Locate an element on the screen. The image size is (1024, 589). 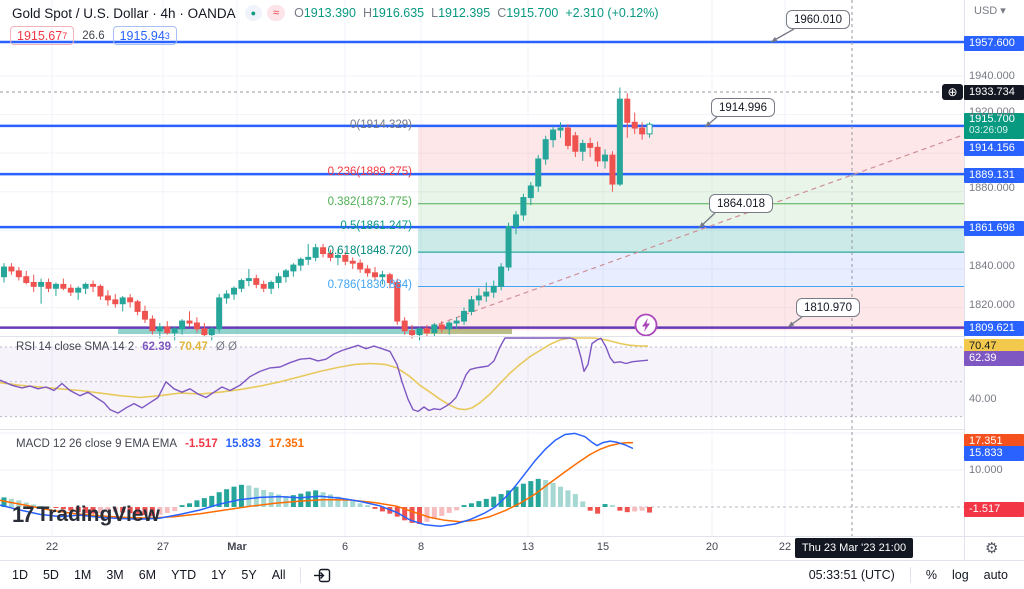
range-button-1y: 1Y is located at coordinates (219, 575).